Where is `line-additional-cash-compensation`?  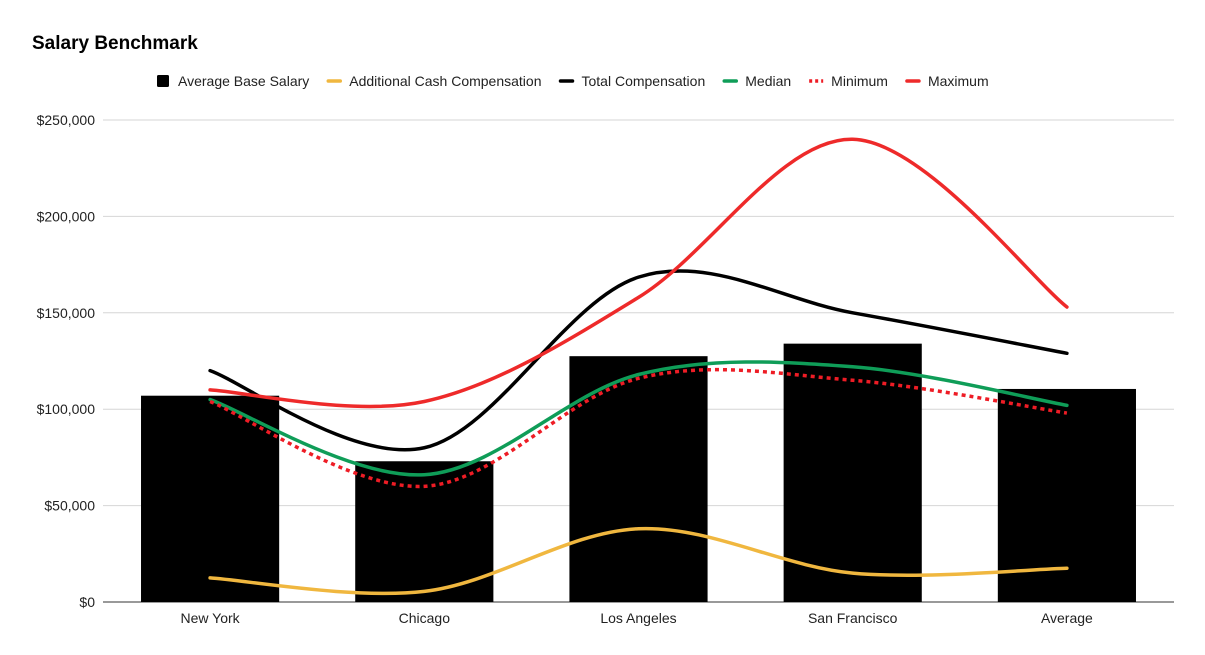 line-additional-cash-compensation is located at coordinates (638, 561).